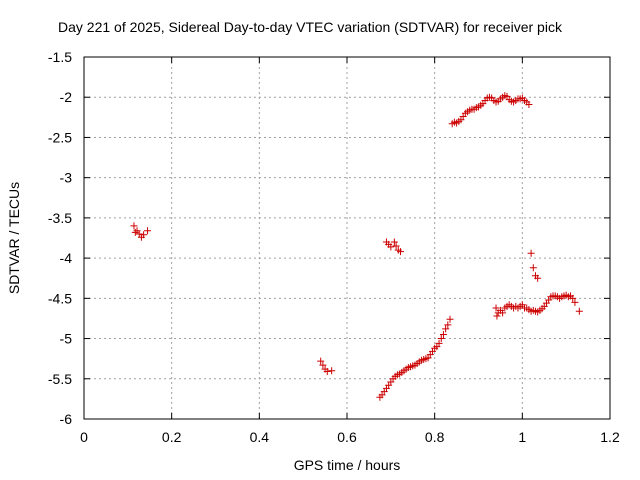 This screenshot has width=640, height=480. I want to click on x-tick-label: 1.2, so click(610, 437).